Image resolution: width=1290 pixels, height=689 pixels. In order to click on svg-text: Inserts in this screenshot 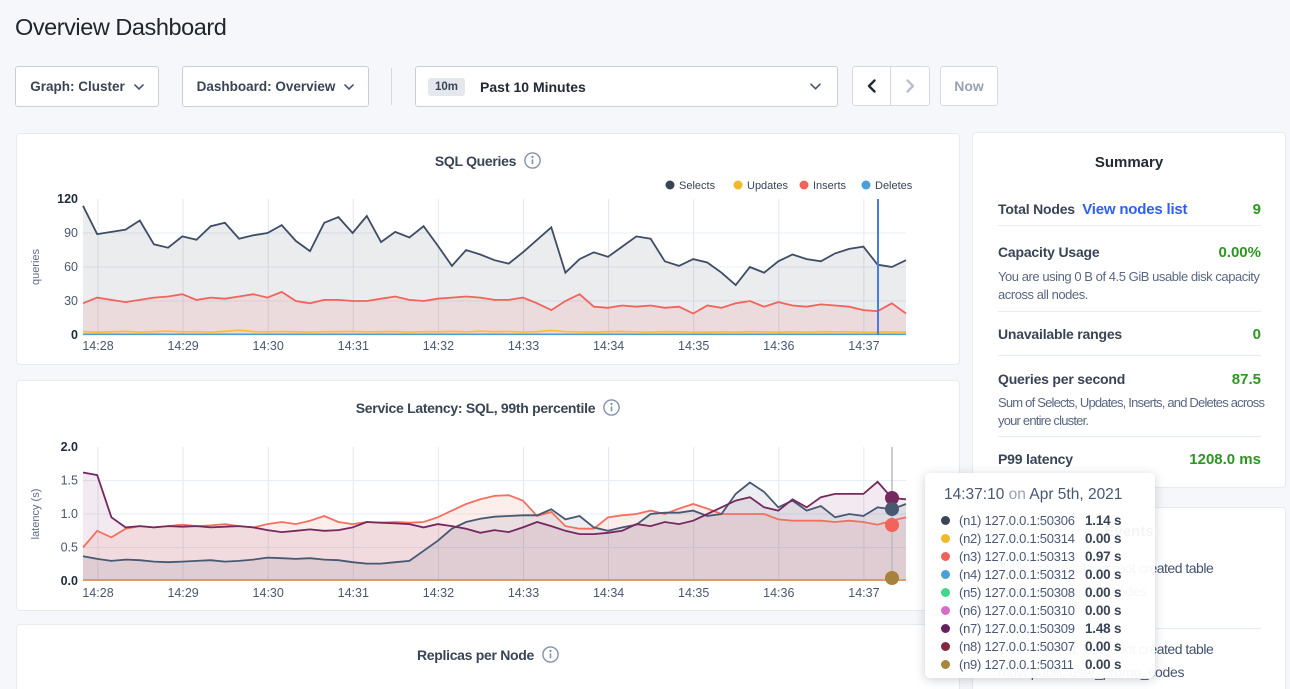, I will do `click(830, 186)`.